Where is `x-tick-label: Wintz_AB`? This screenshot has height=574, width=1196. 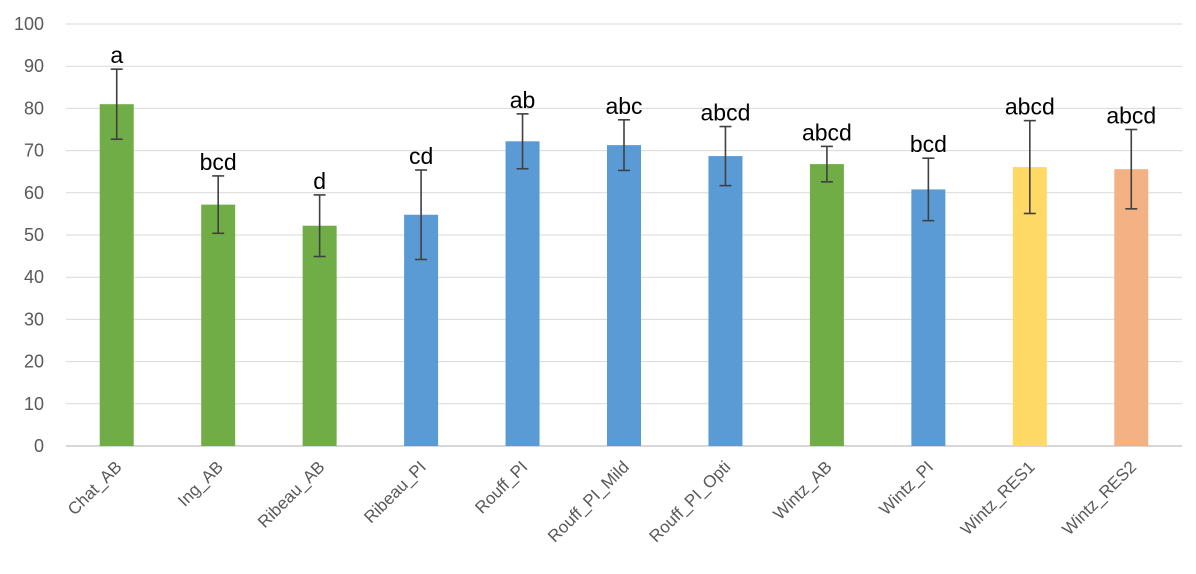 x-tick-label: Wintz_AB is located at coordinates (803, 490).